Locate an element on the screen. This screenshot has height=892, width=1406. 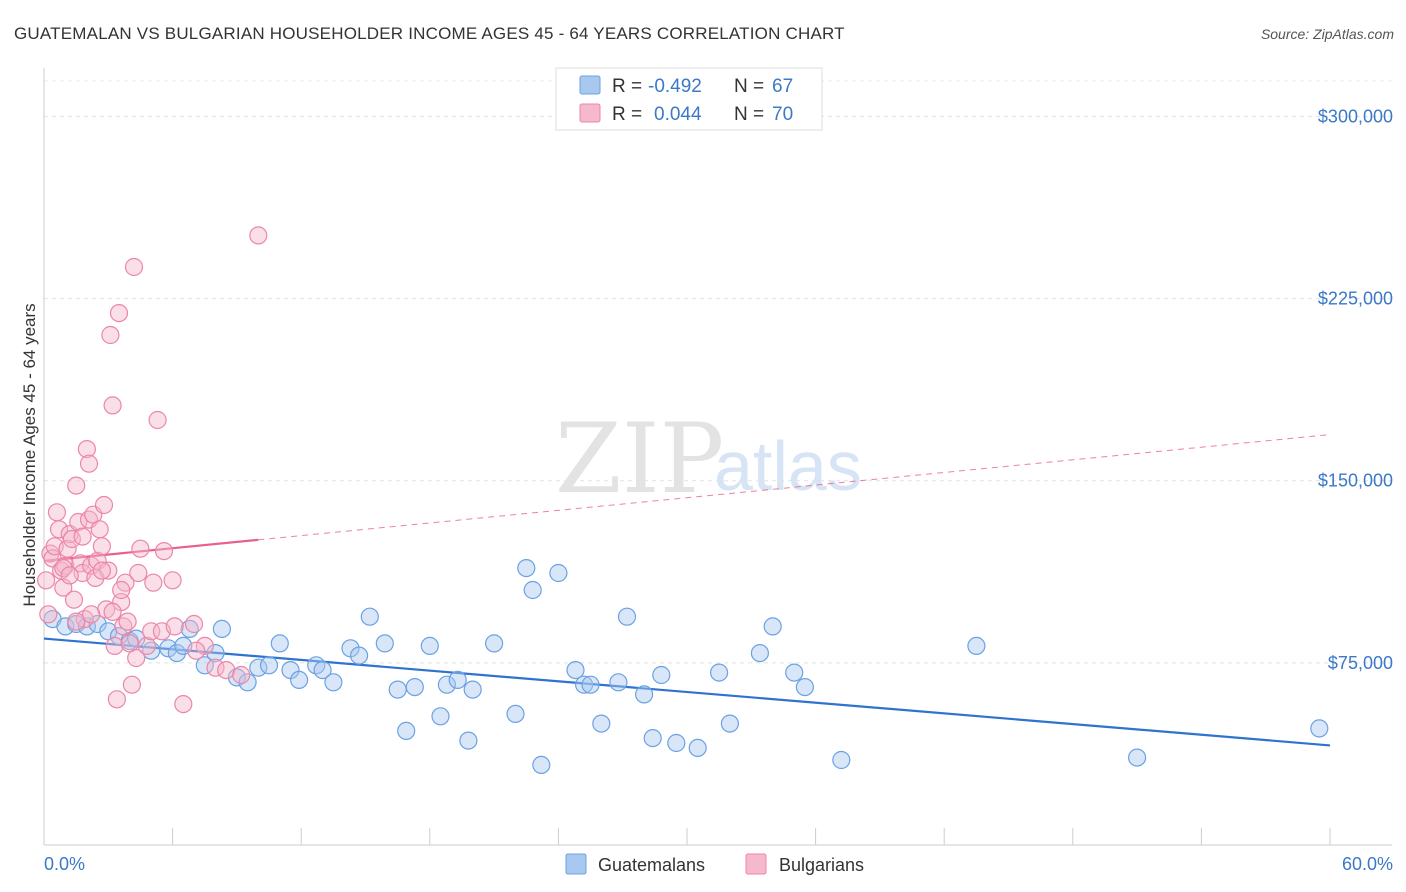
y-axis-label: Householder Income Ages 45 - 64 years is located at coordinates (29, 454).